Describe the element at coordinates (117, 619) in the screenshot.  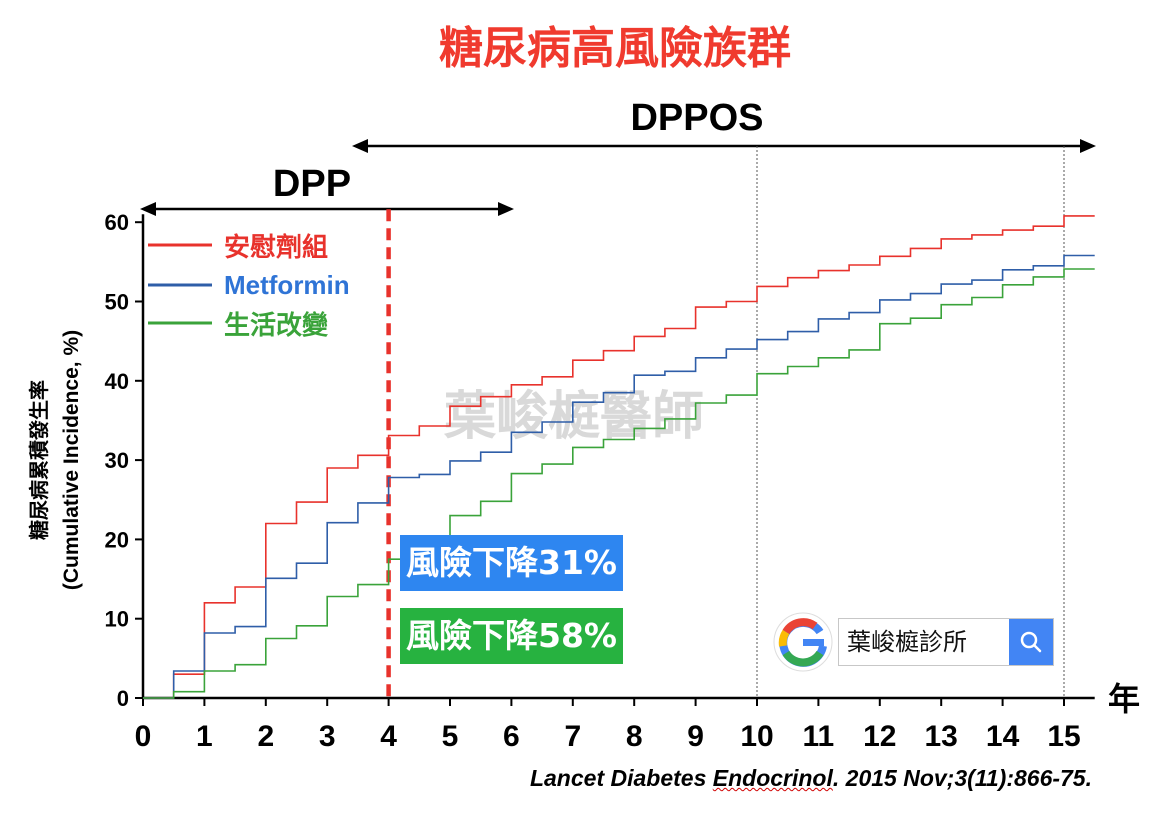
I see `y-tick-label: 10` at that location.